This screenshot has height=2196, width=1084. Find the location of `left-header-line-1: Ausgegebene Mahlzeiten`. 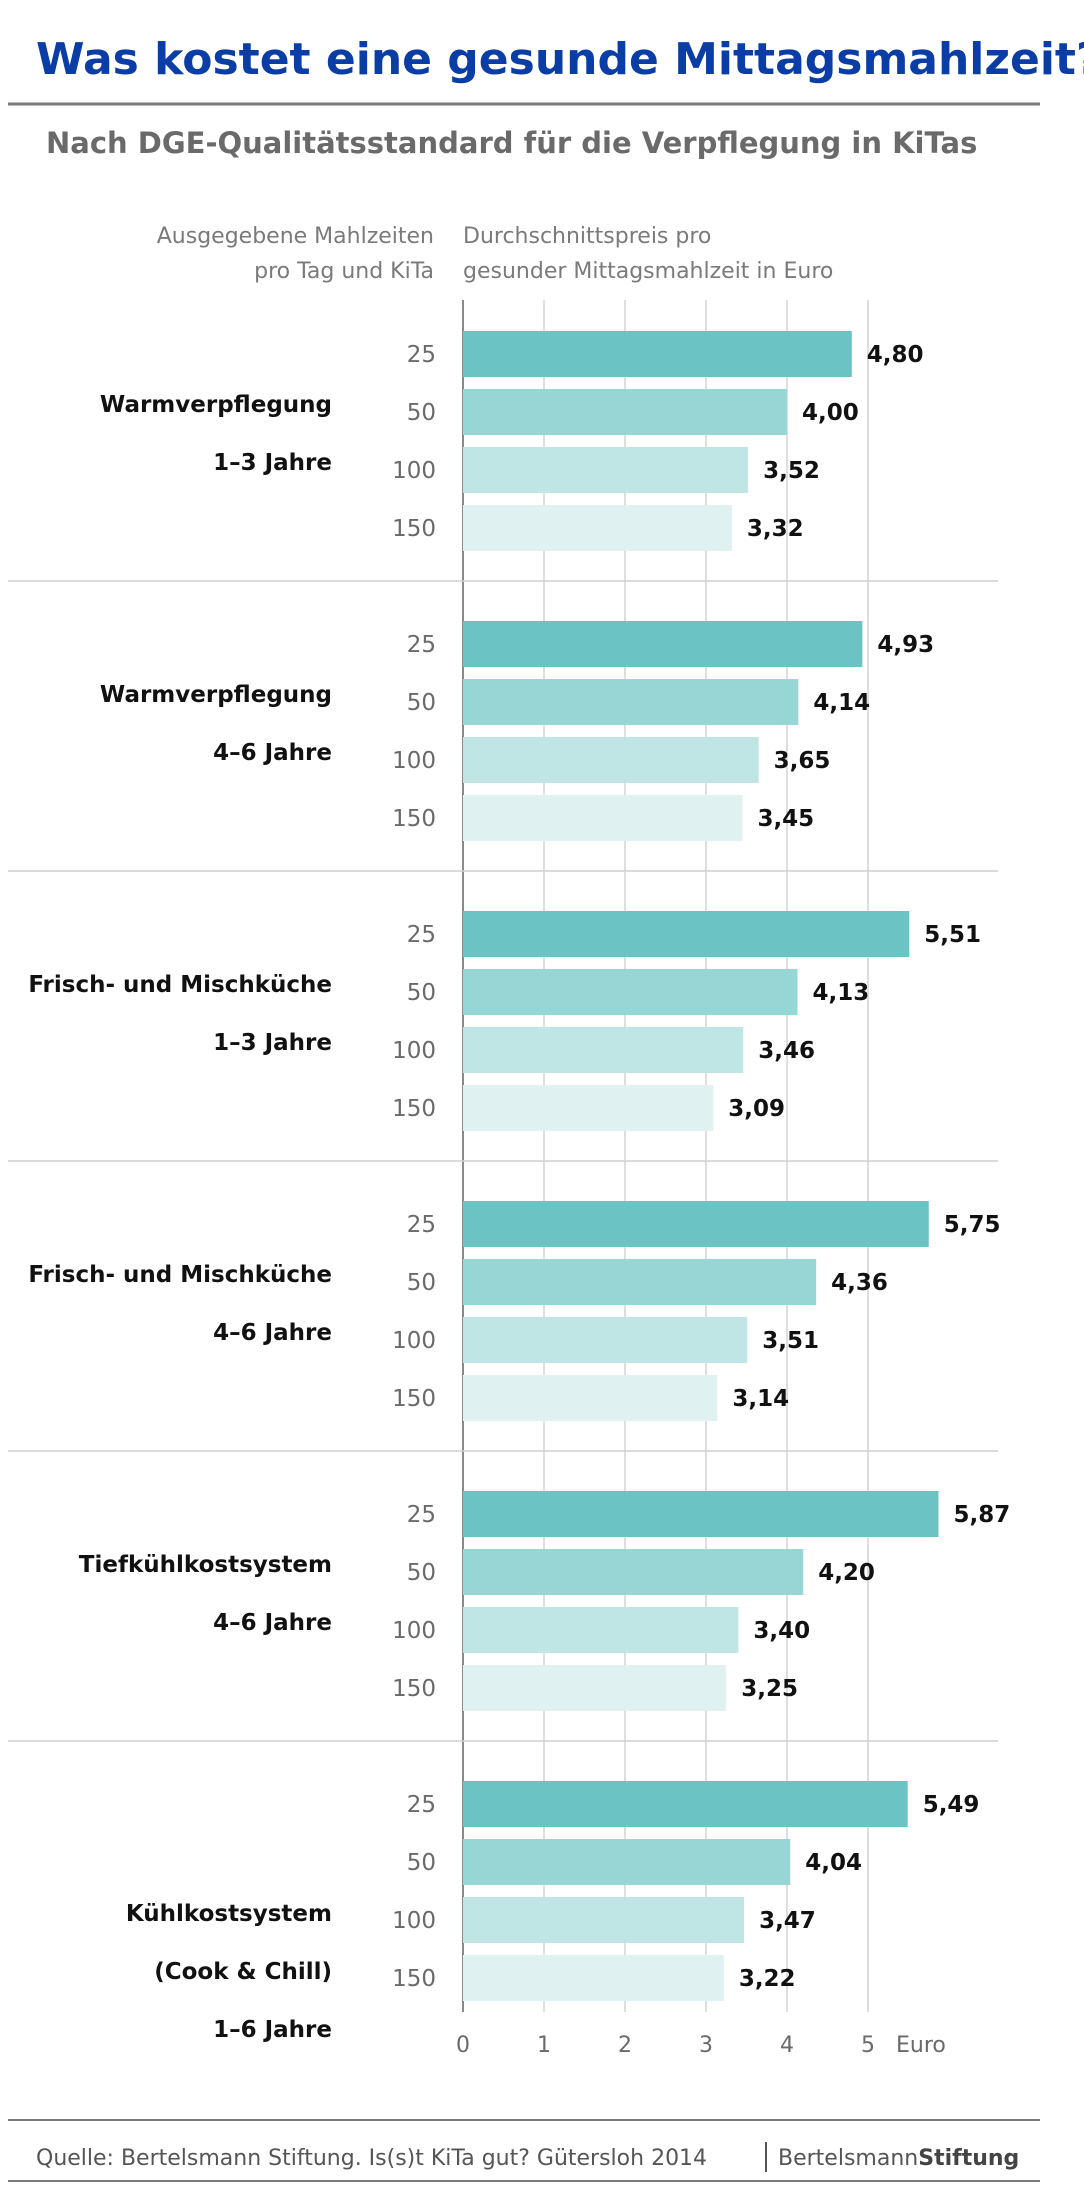

left-header-line-1: Ausgegebene Mahlzeiten is located at coordinates (295, 236).